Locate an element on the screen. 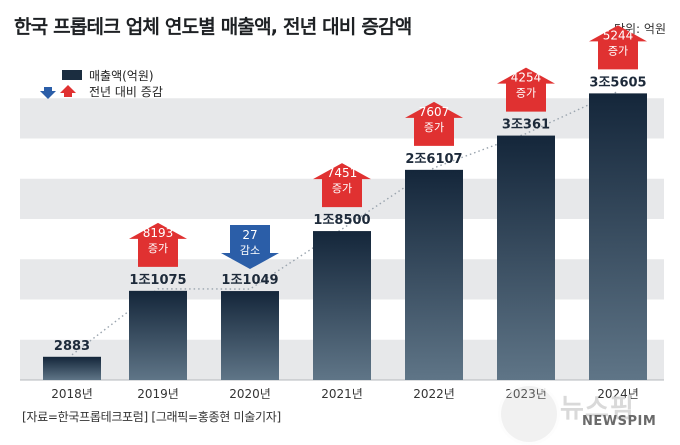 This screenshot has width=680, height=445. bar-2019년 is located at coordinates (158, 335).